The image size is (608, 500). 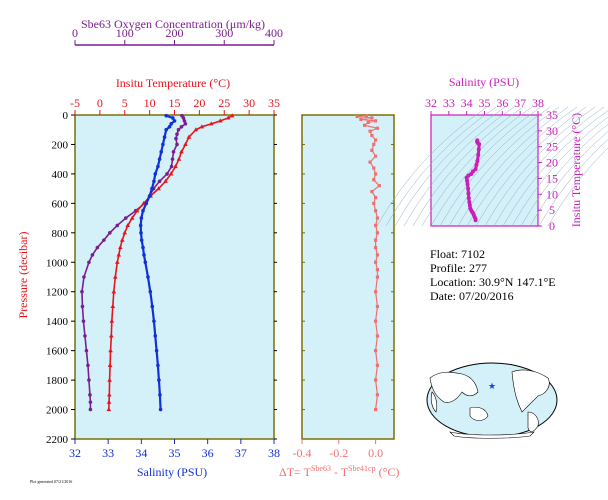 What do you see at coordinates (57, 440) in the screenshot?
I see `pressure-tick-label: 2200` at bounding box center [57, 440].